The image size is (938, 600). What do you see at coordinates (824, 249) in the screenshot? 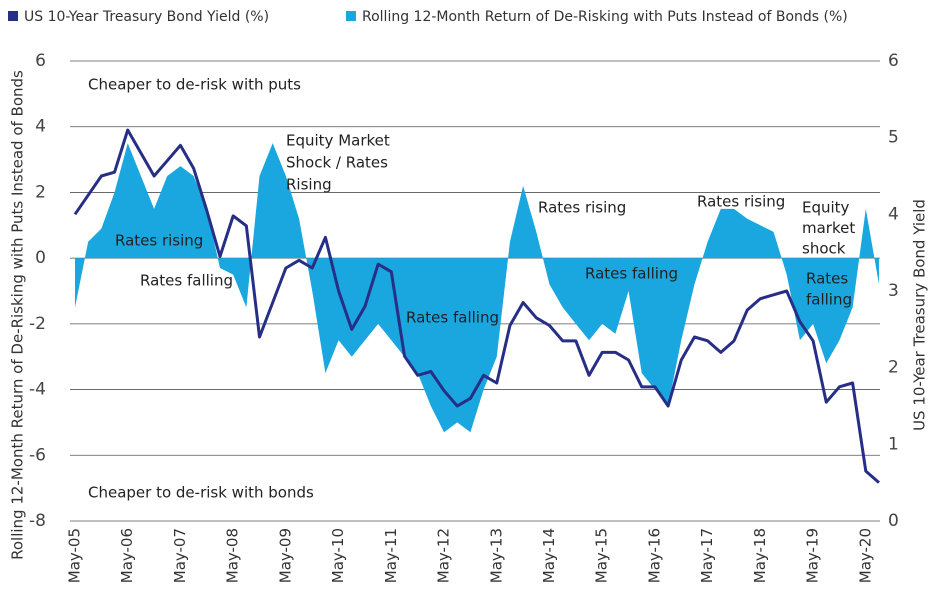
I see `annotation: shock` at bounding box center [824, 249].